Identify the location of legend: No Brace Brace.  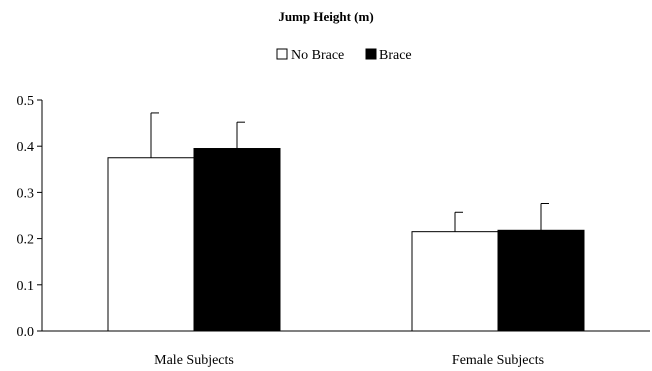
(344, 55).